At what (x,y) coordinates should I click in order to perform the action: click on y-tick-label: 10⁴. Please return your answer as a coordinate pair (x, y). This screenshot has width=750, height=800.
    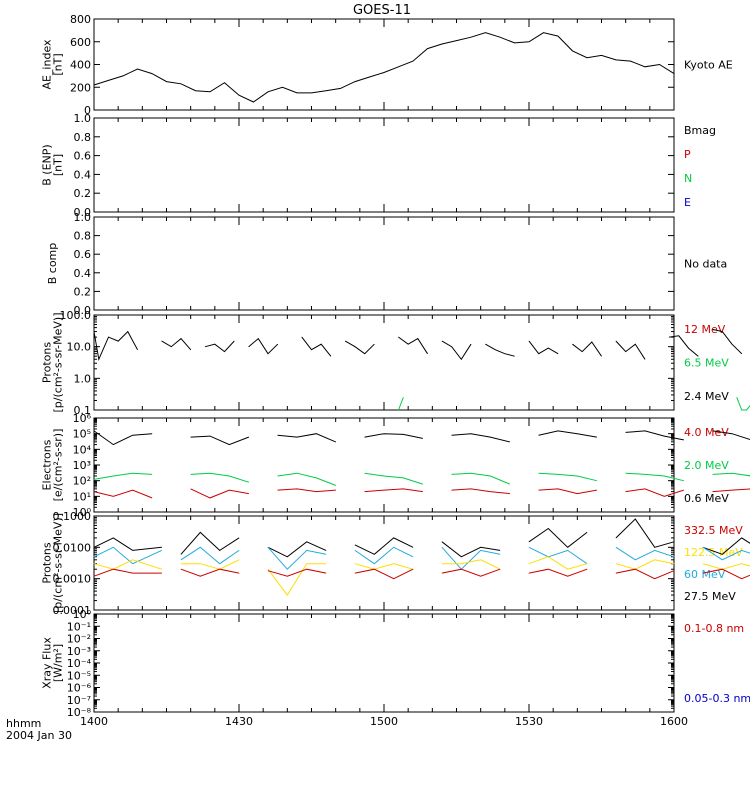
    Looking at the image, I should click on (82, 449).